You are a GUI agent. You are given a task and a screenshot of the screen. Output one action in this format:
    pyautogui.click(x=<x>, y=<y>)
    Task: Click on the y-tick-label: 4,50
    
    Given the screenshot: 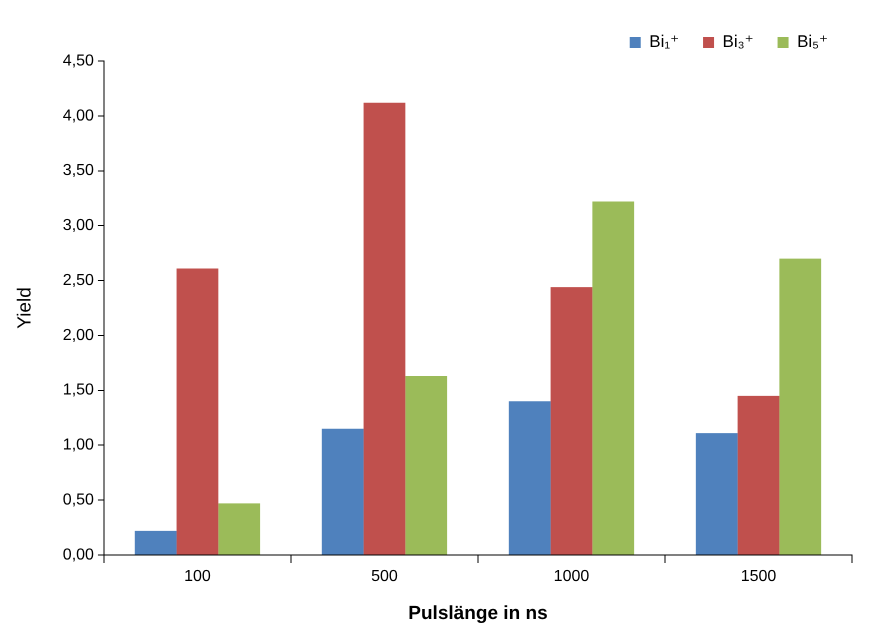 What is the action you would take?
    pyautogui.click(x=78, y=61)
    